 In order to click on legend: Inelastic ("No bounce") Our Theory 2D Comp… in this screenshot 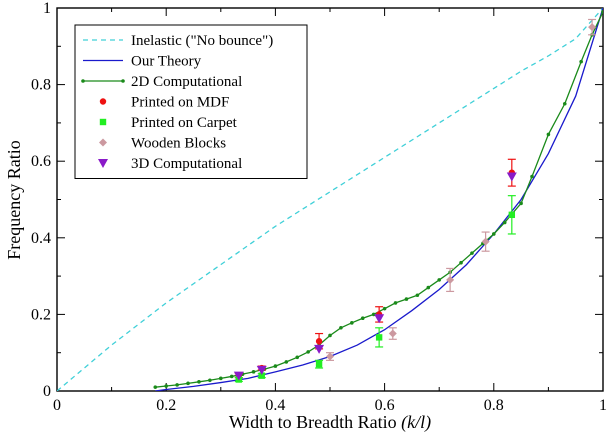, I will do `click(191, 101)`.